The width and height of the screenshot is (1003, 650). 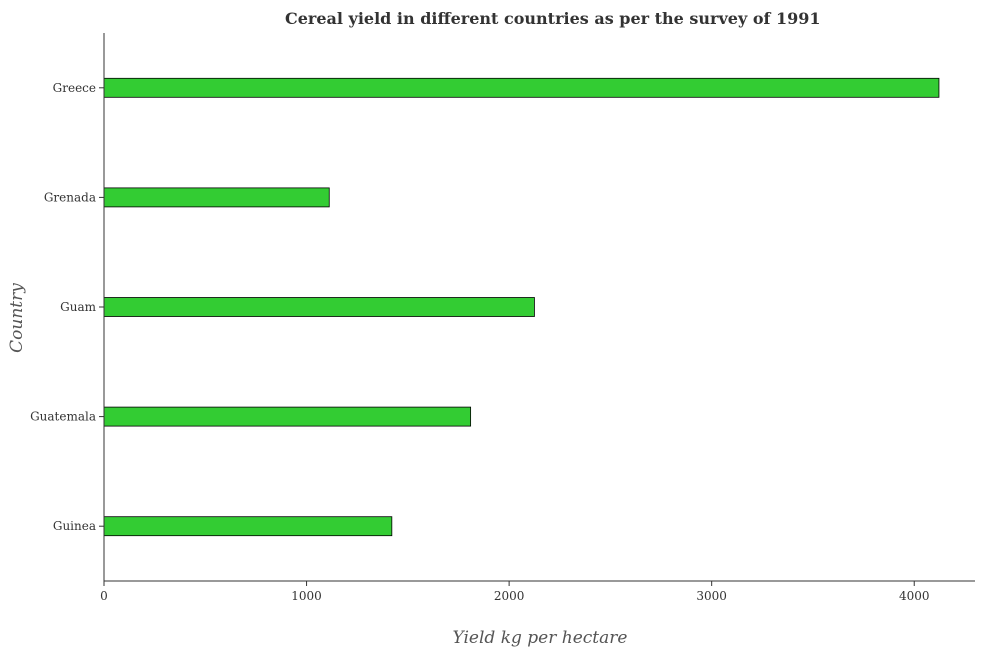 What do you see at coordinates (104, 596) in the screenshot?
I see `x-tick-label: 0` at bounding box center [104, 596].